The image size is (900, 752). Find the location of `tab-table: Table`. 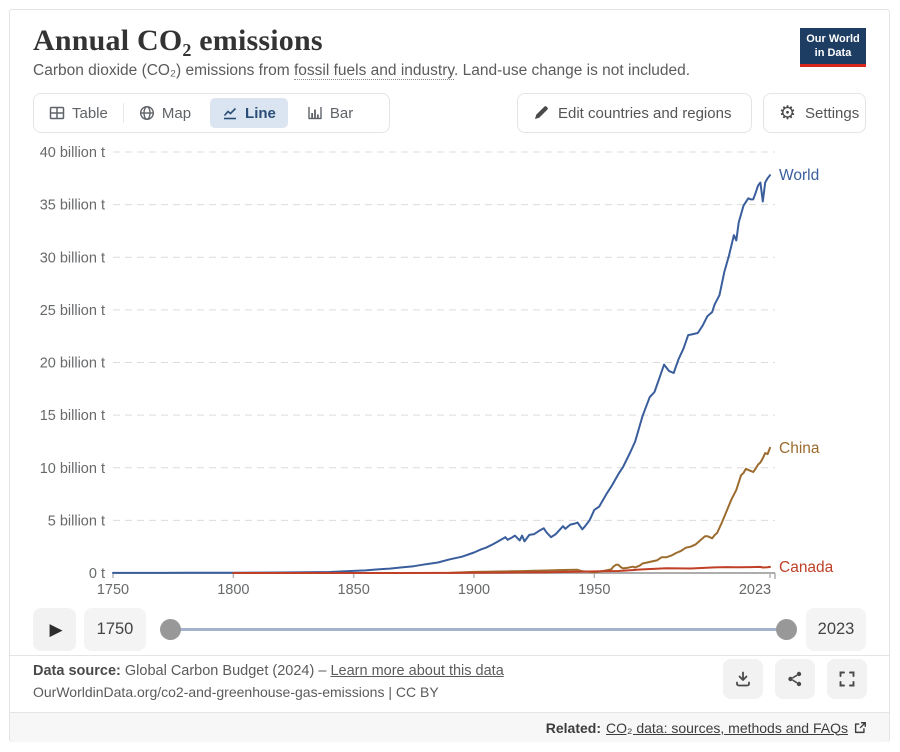

tab-table: Table is located at coordinates (78, 113).